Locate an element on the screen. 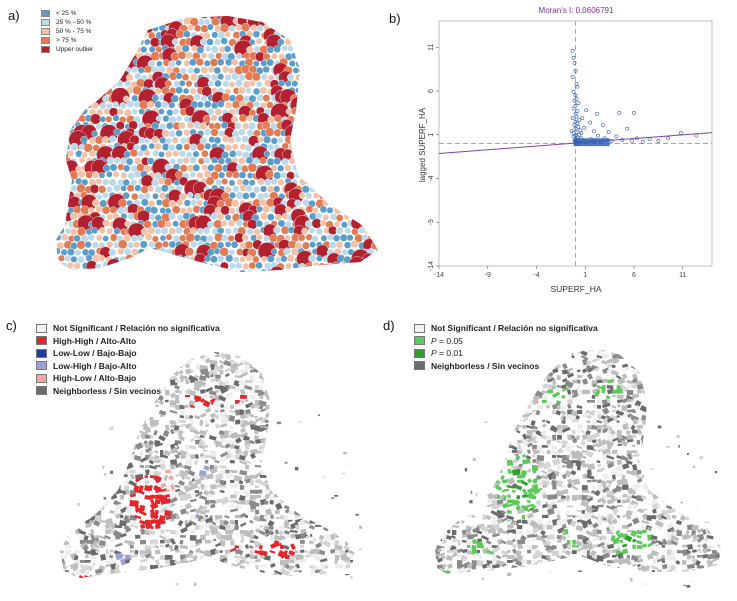 The width and height of the screenshot is (737, 601). scatter-point is located at coordinates (642, 141).